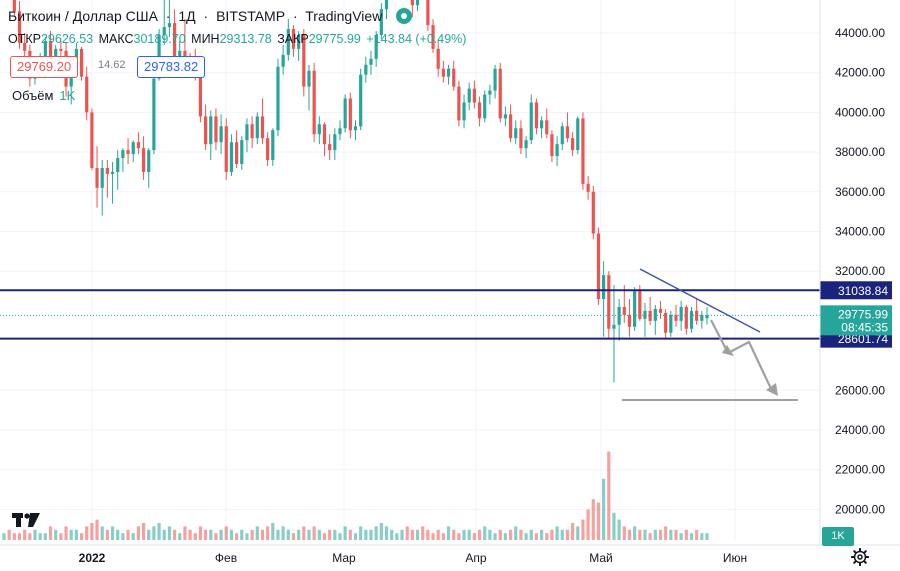 Image resolution: width=900 pixels, height=571 pixels. What do you see at coordinates (43, 95) in the screenshot?
I see `volume-legend: Объём 1K` at bounding box center [43, 95].